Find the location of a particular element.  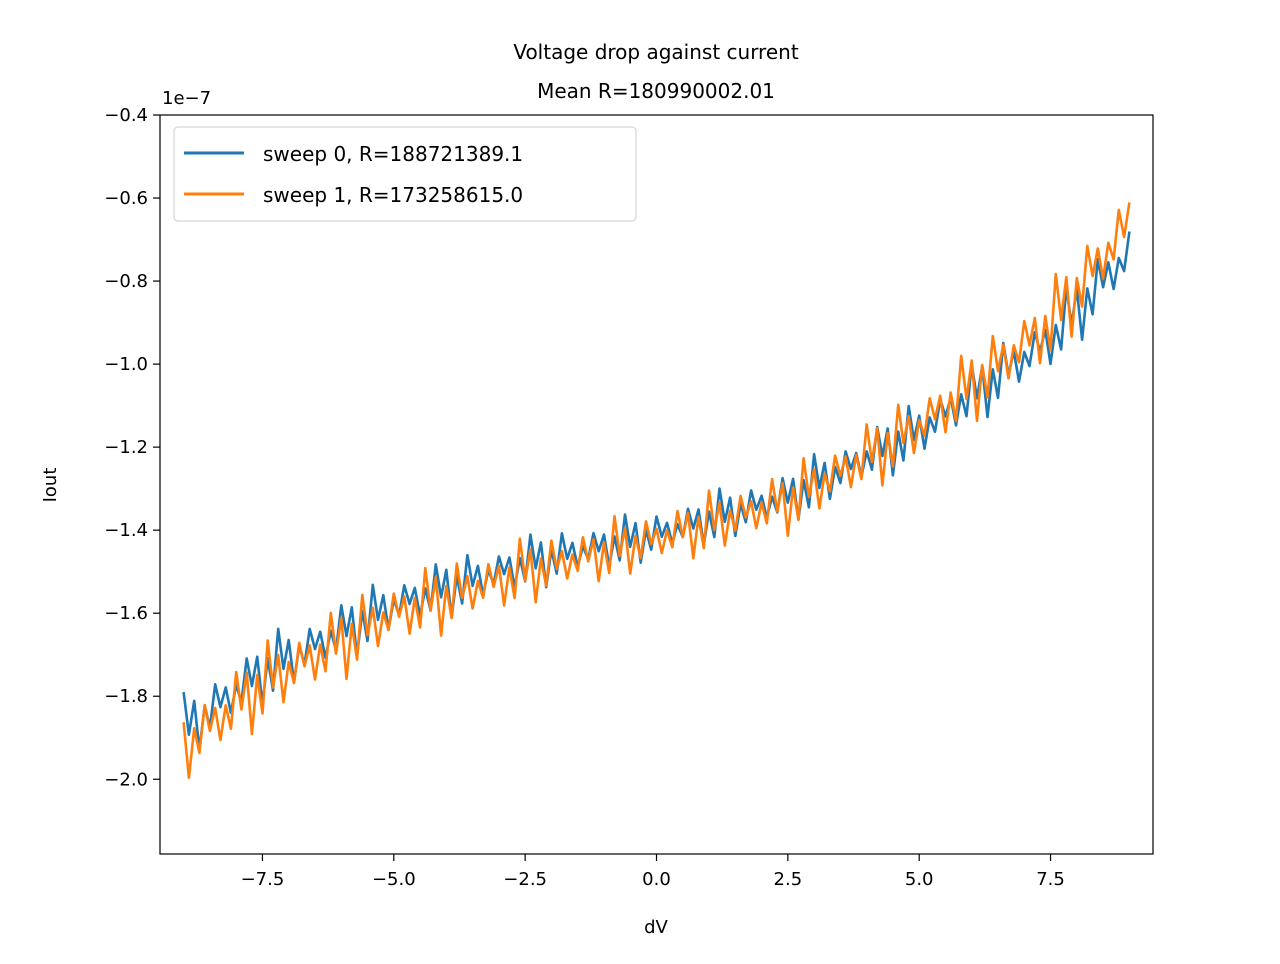

y-tick-label: −1.2 is located at coordinates (126, 447).